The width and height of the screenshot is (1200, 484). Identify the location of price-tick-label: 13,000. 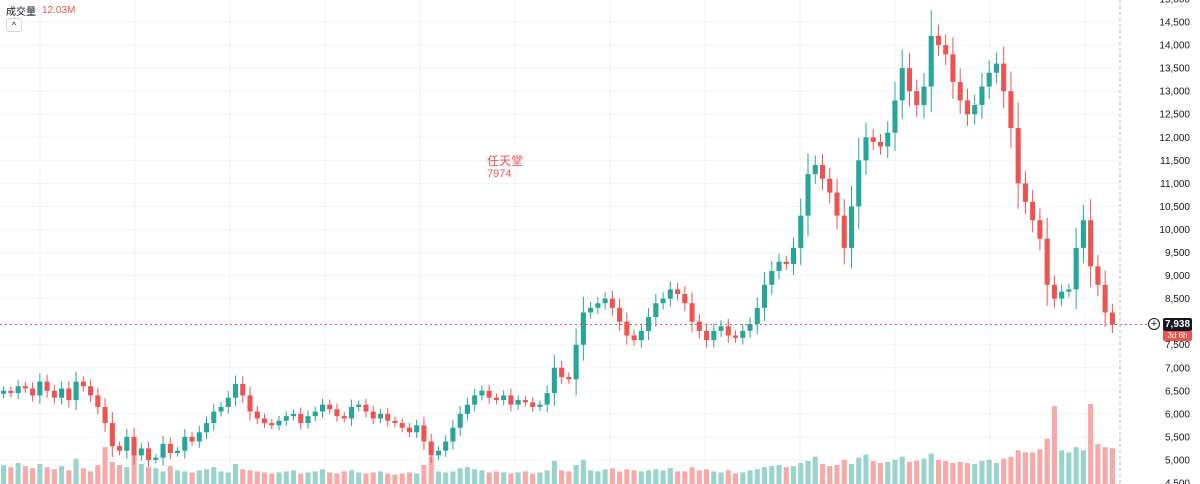
(1174, 92).